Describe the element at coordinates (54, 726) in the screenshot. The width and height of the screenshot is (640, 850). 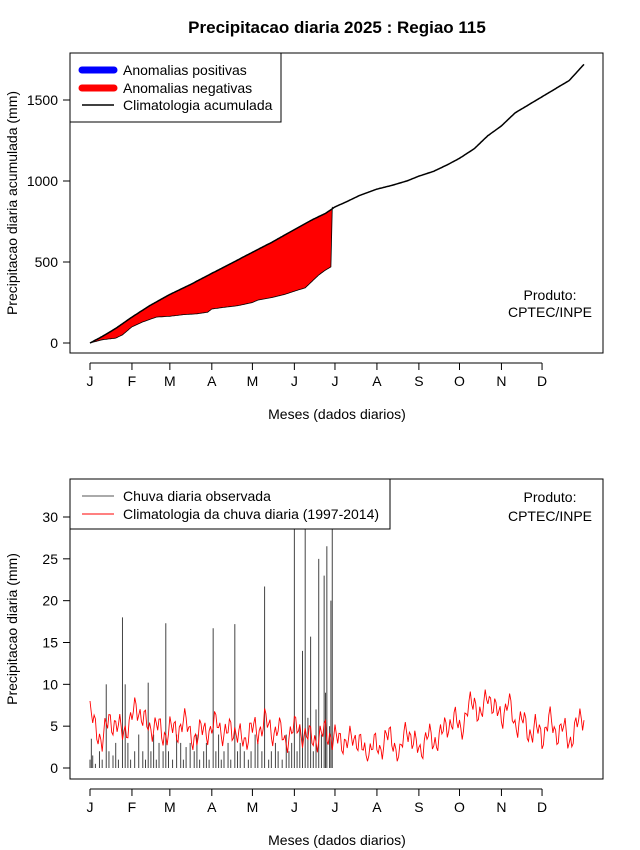
I see `y-tick-label-bottom: 5` at that location.